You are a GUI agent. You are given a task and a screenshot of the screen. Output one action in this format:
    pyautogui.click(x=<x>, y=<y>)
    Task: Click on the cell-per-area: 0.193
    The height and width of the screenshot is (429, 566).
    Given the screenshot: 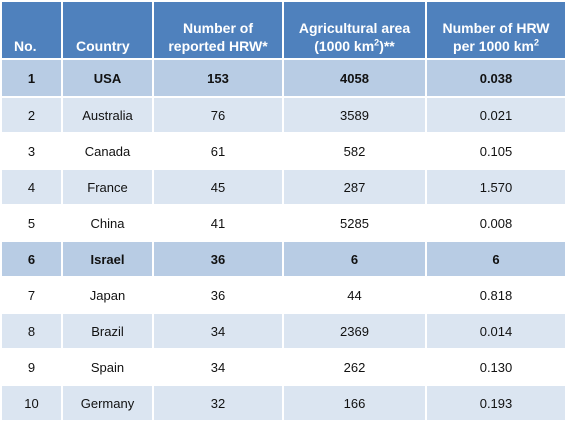 What is the action you would take?
    pyautogui.click(x=495, y=403)
    